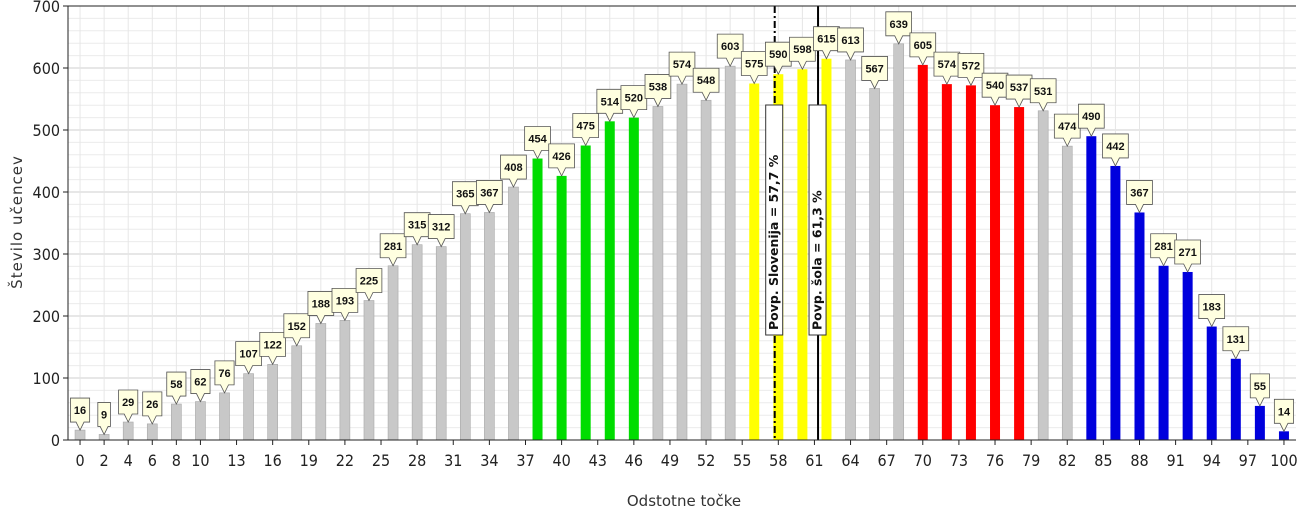  Describe the element at coordinates (1139, 193) in the screenshot. I see `data-label: 367` at that location.